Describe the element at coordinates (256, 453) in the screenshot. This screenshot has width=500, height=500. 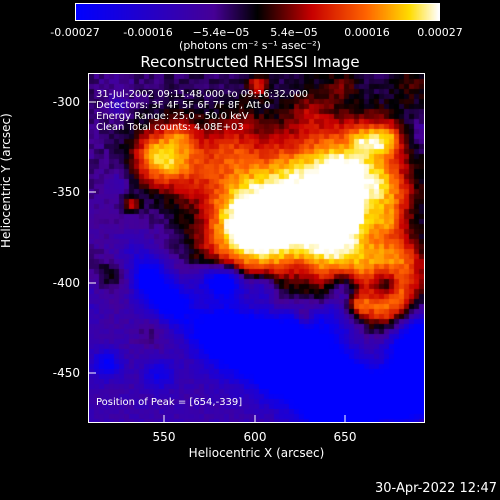
I see `x-axis-label: Heliocentric X (arcsec)` at that location.